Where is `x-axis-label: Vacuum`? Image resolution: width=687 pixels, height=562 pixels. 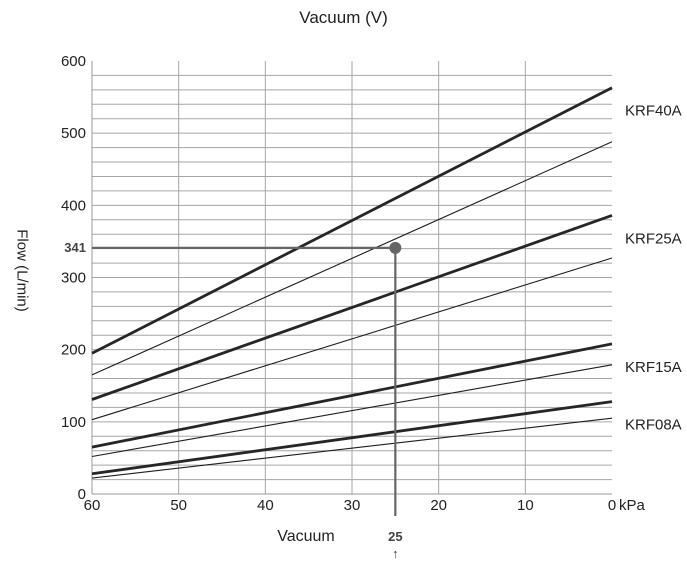
x-axis-label: Vacuum is located at coordinates (306, 536).